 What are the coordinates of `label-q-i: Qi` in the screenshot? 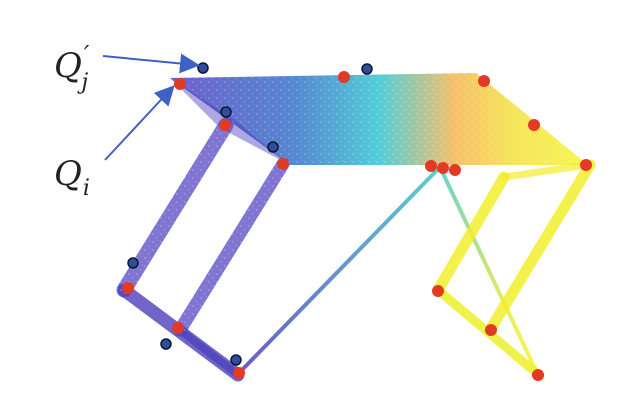 It's located at (72, 177).